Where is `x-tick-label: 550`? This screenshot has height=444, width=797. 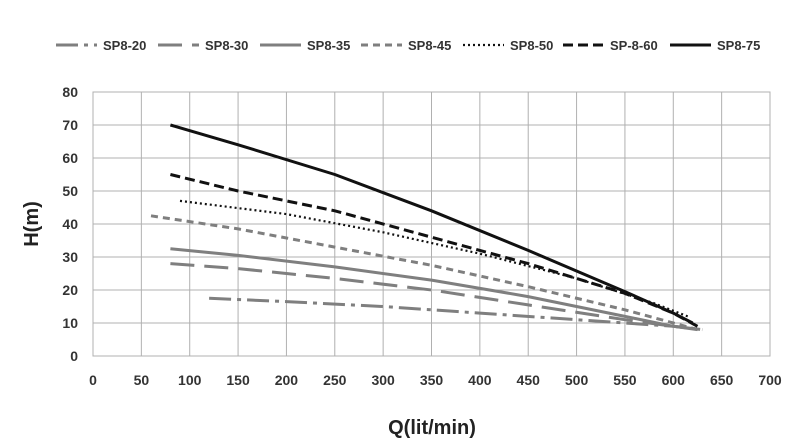
x-tick-label: 550 is located at coordinates (625, 380).